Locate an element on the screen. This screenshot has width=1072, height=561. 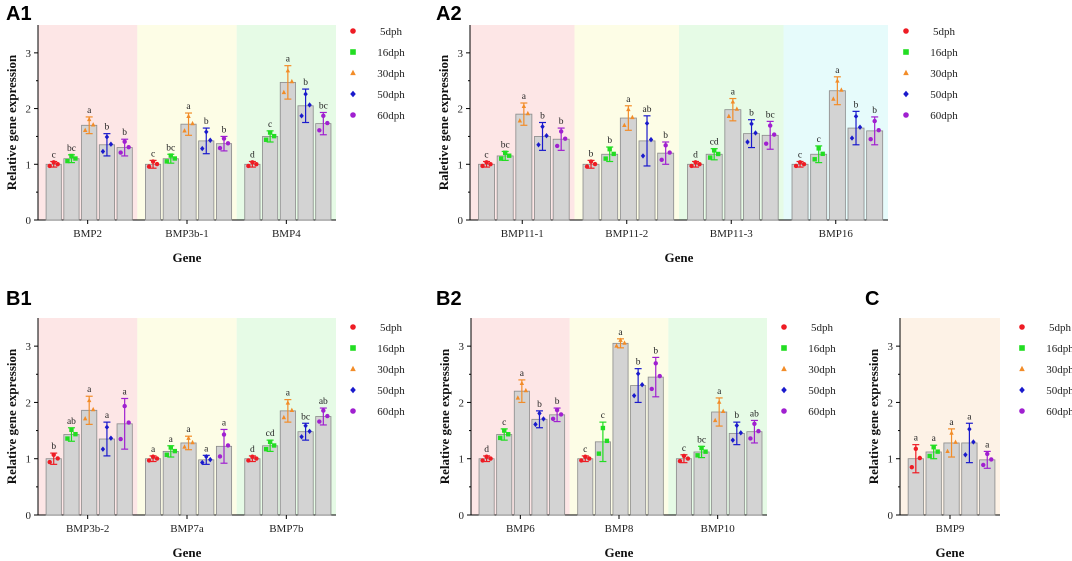
x-tick-label: BMP16 is located at coordinates (836, 234).